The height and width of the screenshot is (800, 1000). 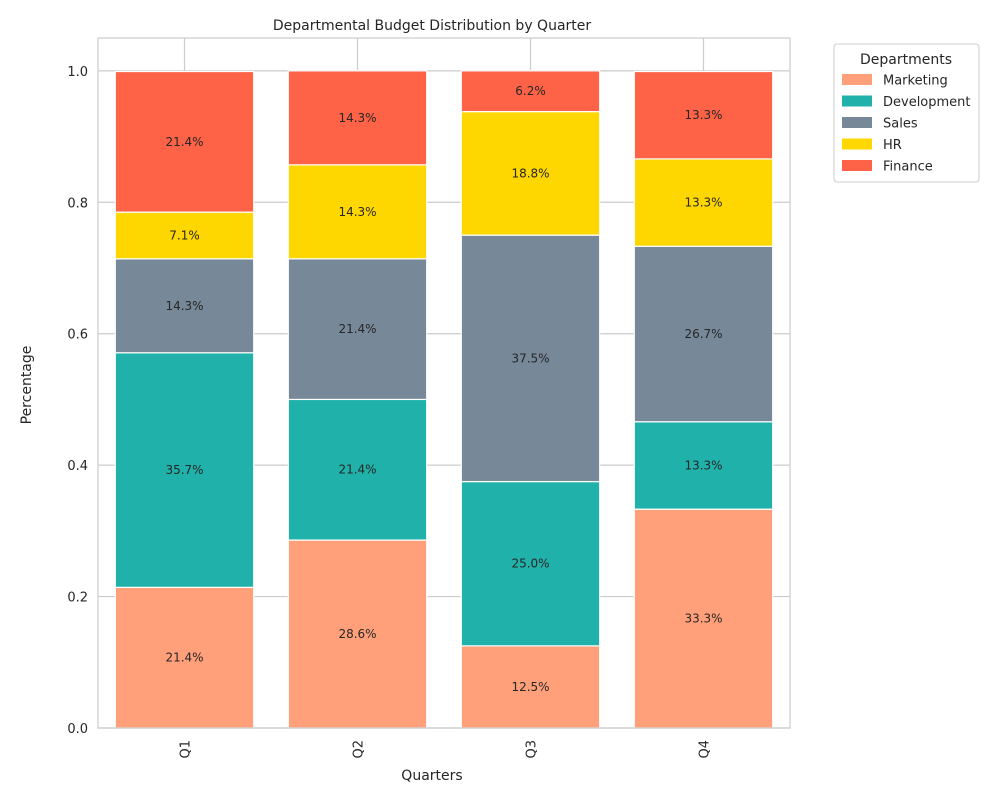 I want to click on legend-swatch-sales, so click(x=857, y=122).